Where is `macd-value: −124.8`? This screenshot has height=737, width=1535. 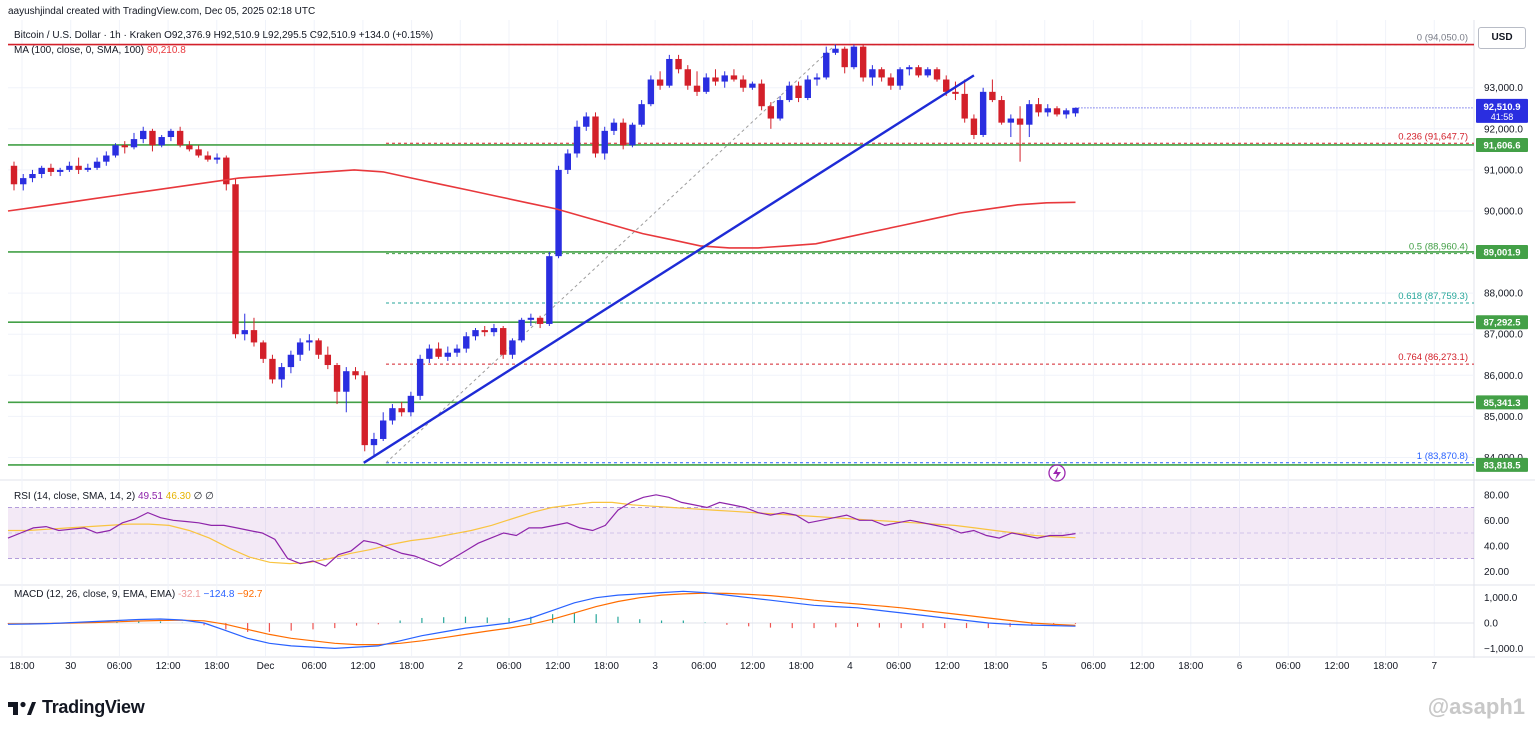 macd-value: −124.8 is located at coordinates (219, 594).